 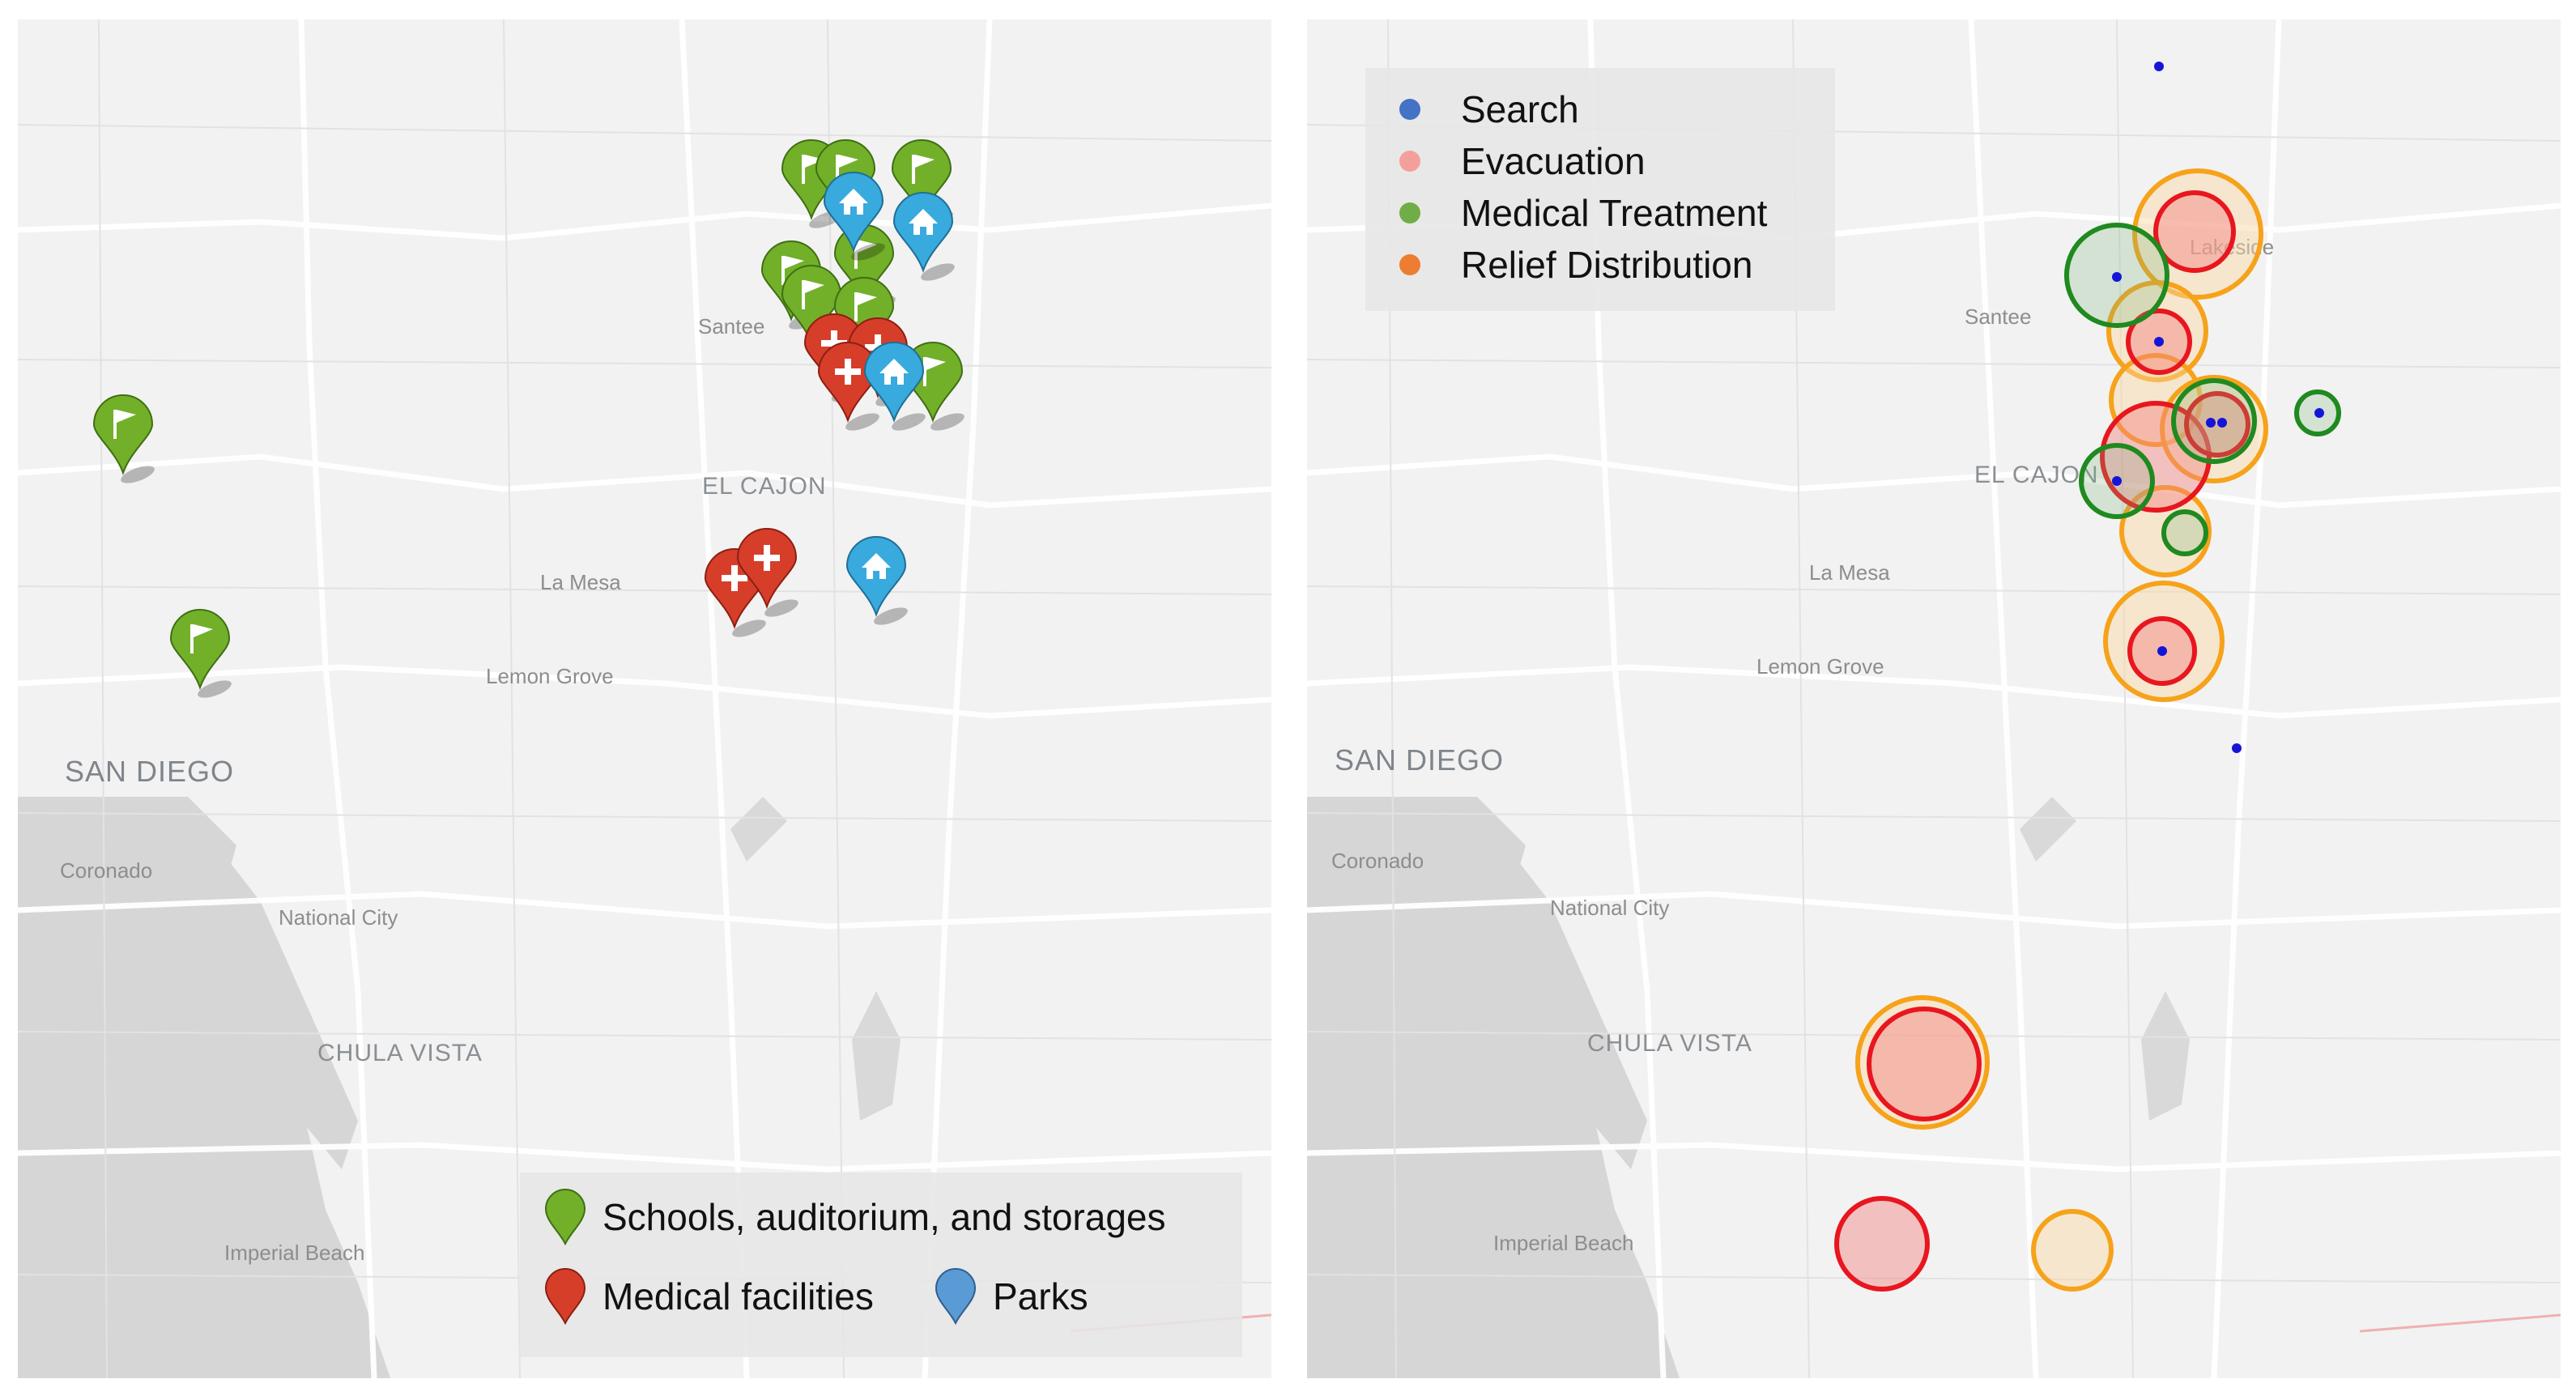 What do you see at coordinates (2184, 532) in the screenshot?
I see `medical-treatment-circle` at bounding box center [2184, 532].